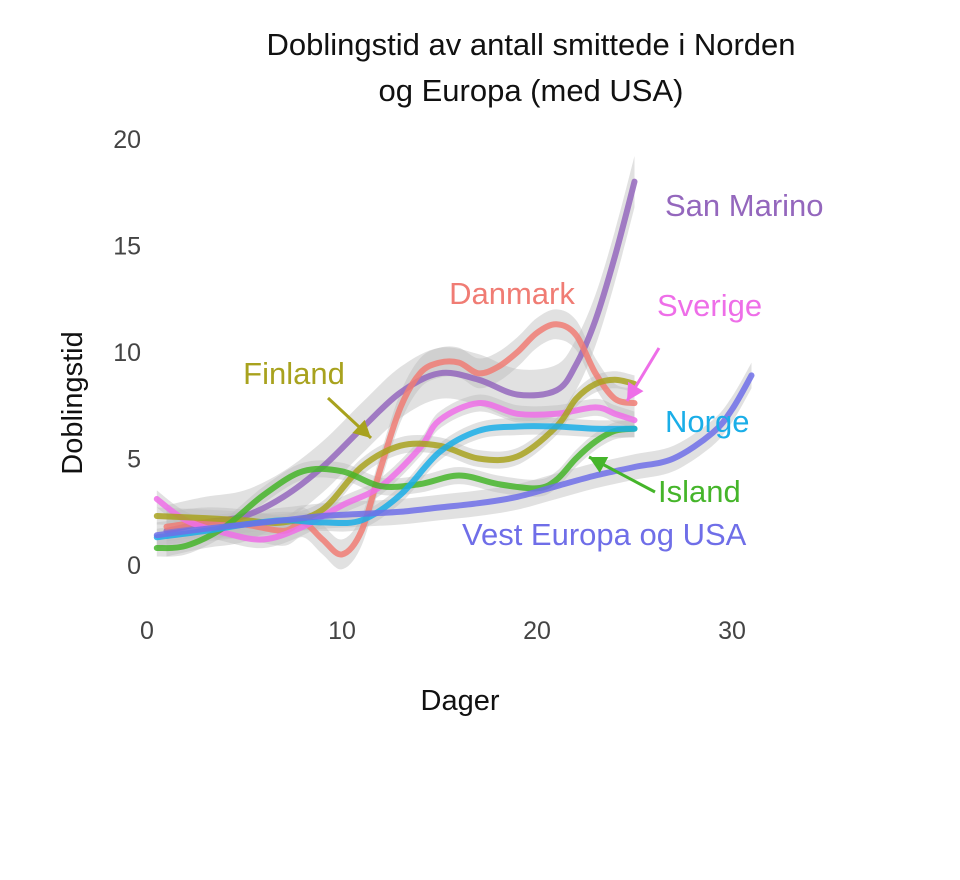 The image size is (960, 880). I want to click on series-label-san-marino: San Marino, so click(744, 205).